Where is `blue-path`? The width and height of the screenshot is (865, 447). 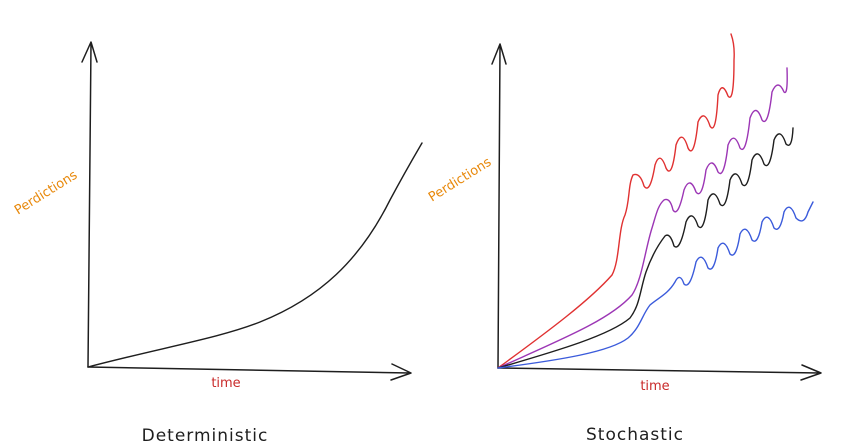
blue-path is located at coordinates (655, 285).